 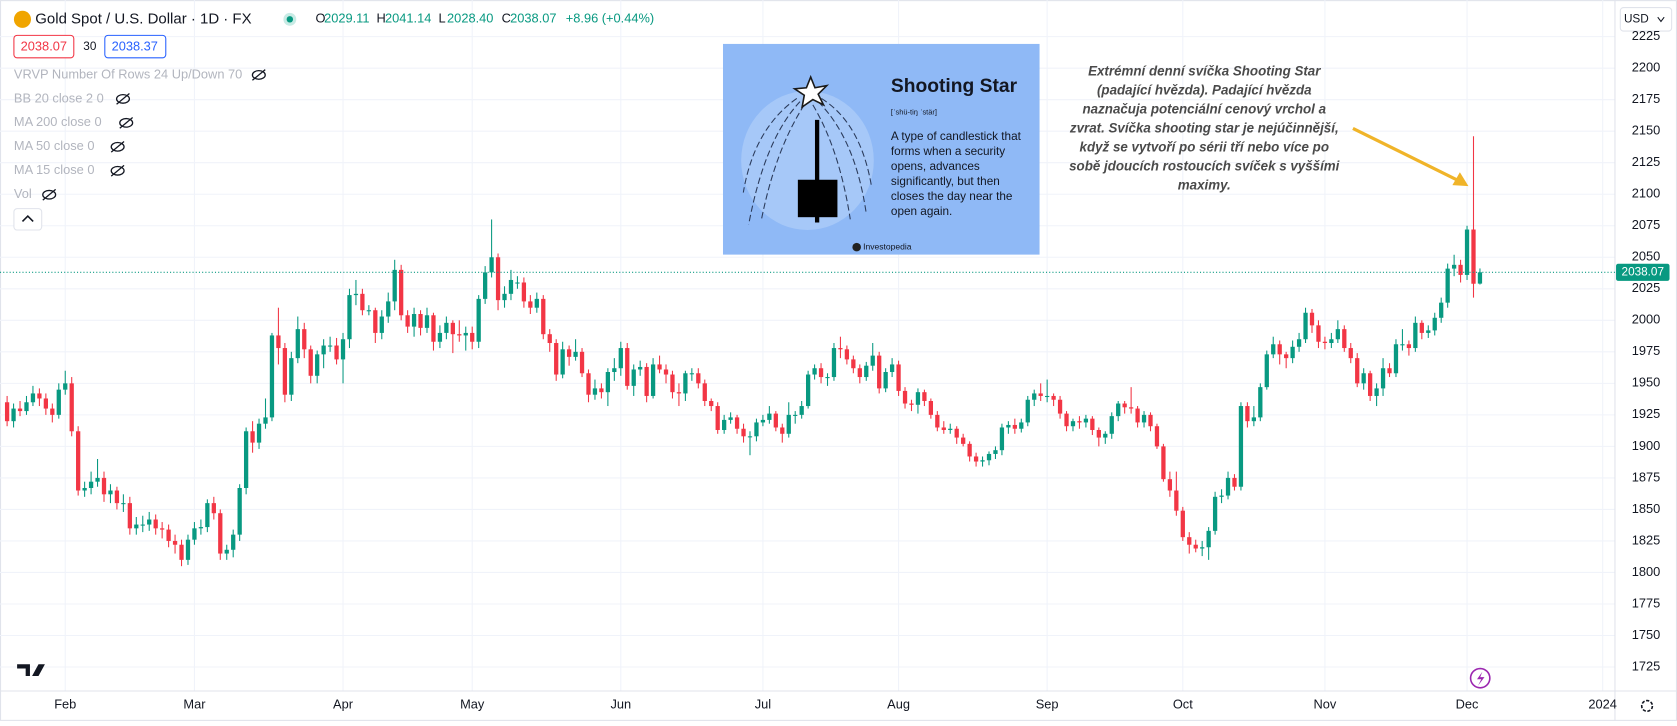 I want to click on card-title: Shooting Star, so click(x=954, y=86).